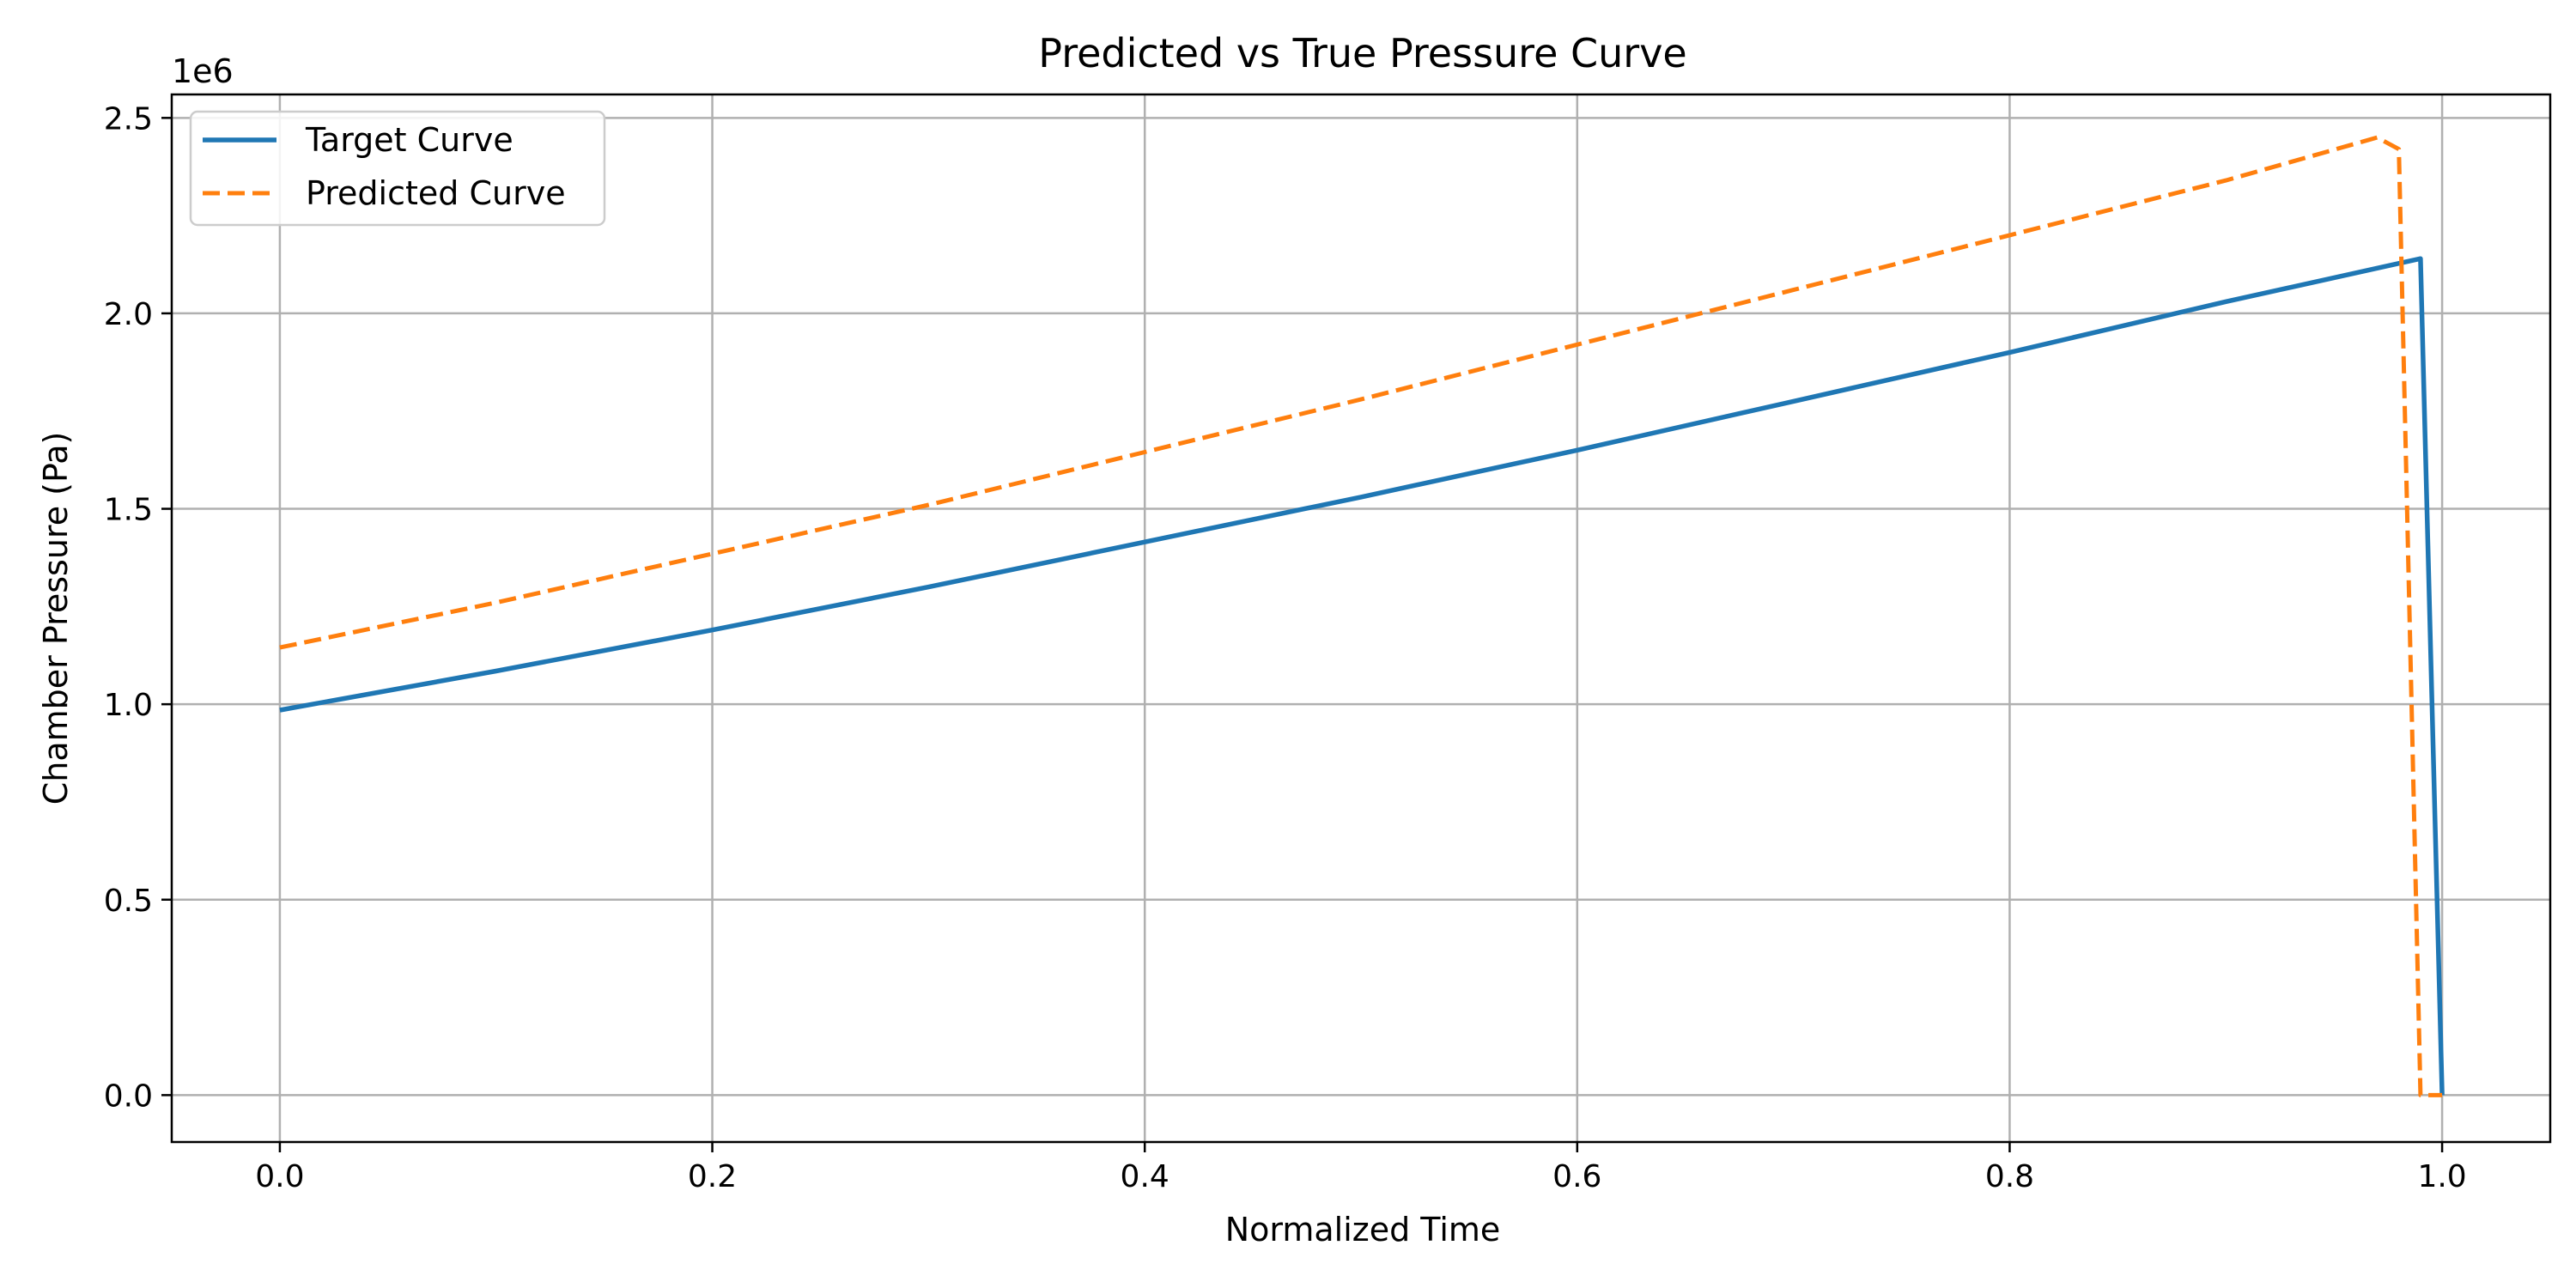  What do you see at coordinates (1576, 1177) in the screenshot?
I see `x-tick-label: 0.6` at bounding box center [1576, 1177].